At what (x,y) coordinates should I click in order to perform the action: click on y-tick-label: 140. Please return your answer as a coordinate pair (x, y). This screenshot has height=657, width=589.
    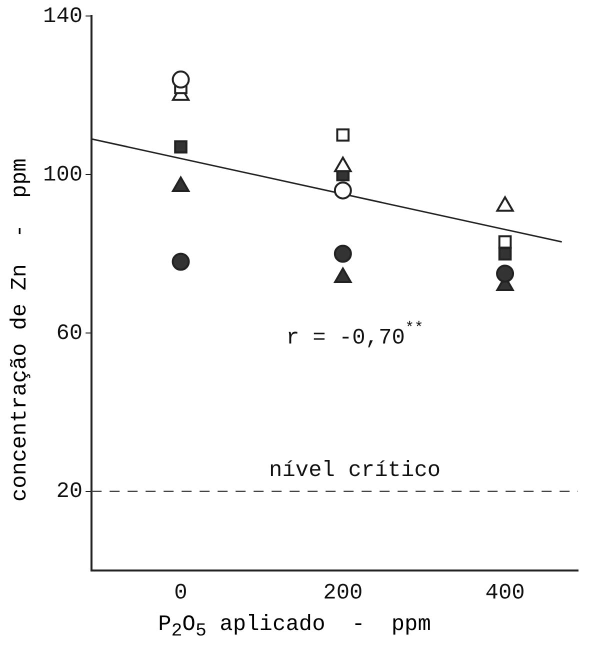
    Looking at the image, I should click on (62, 17).